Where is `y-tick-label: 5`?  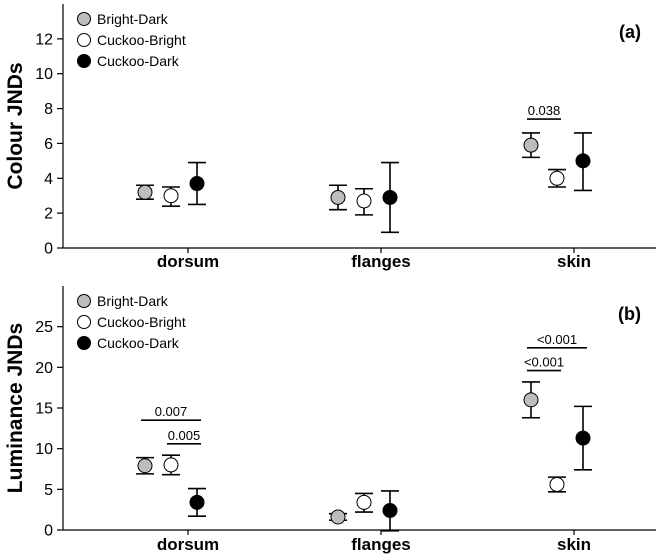 y-tick-label: 5 is located at coordinates (48, 490).